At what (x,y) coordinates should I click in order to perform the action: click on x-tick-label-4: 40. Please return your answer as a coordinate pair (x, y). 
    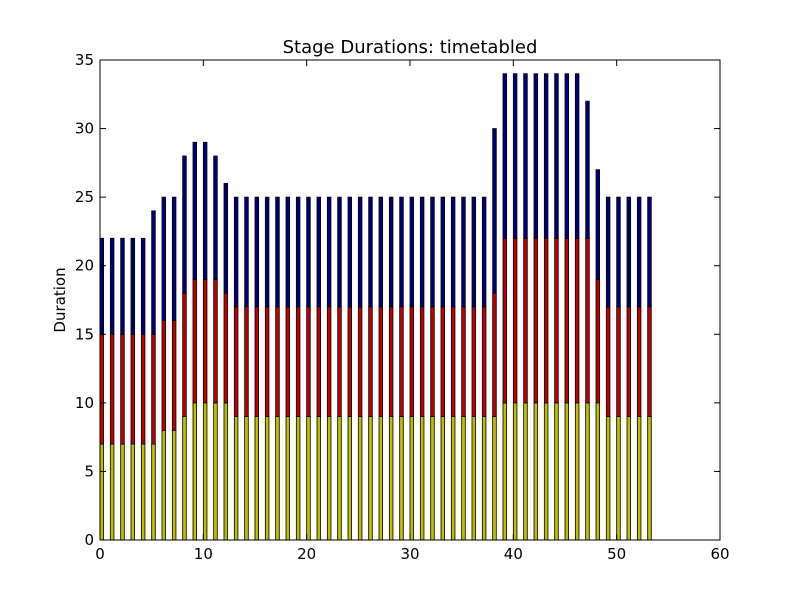
    Looking at the image, I should click on (513, 554).